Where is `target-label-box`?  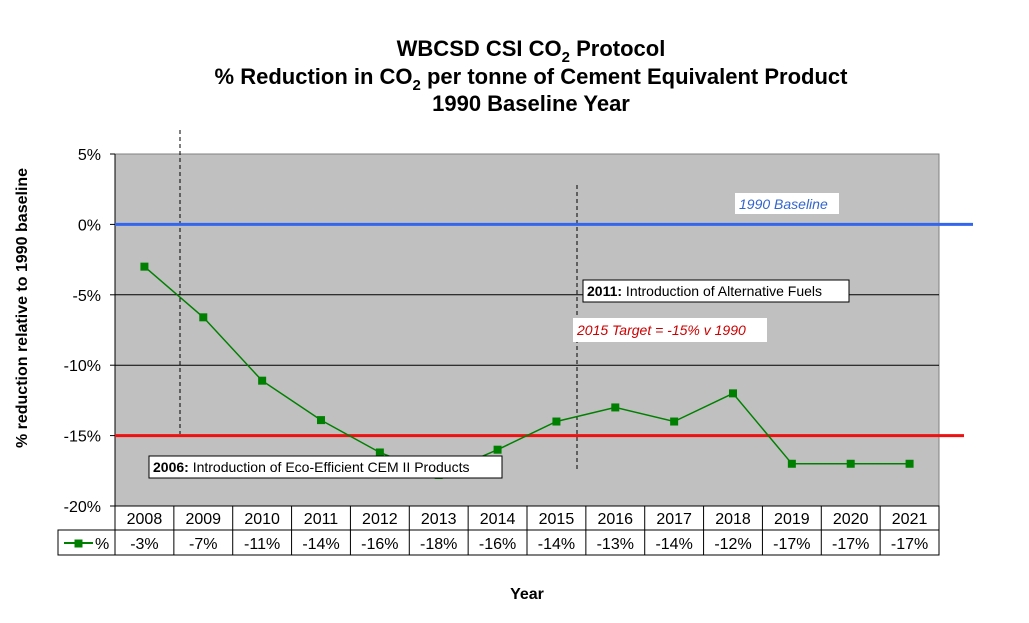
target-label-box is located at coordinates (670, 330).